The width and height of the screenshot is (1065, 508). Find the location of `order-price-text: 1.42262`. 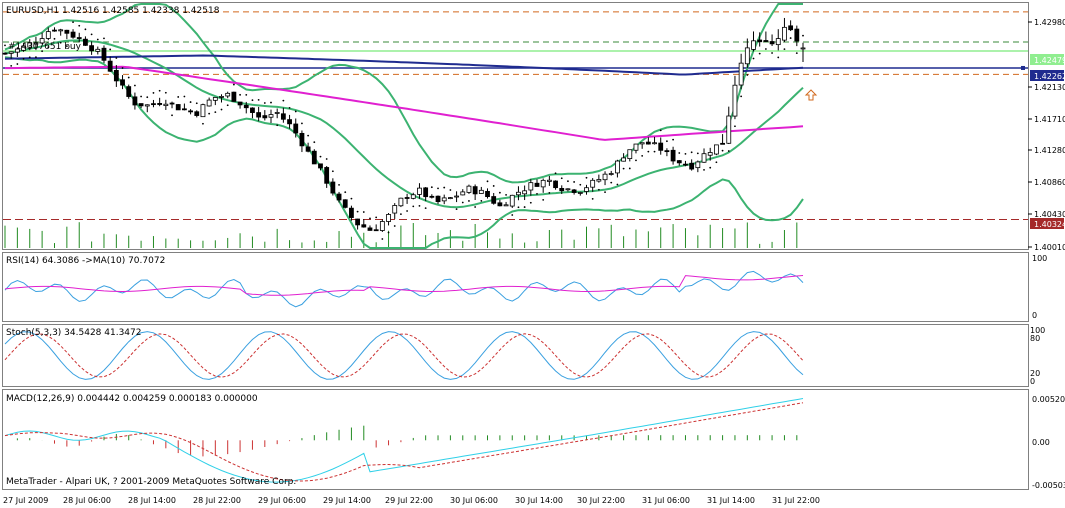

order-price-text: 1.42262 is located at coordinates (1049, 76).